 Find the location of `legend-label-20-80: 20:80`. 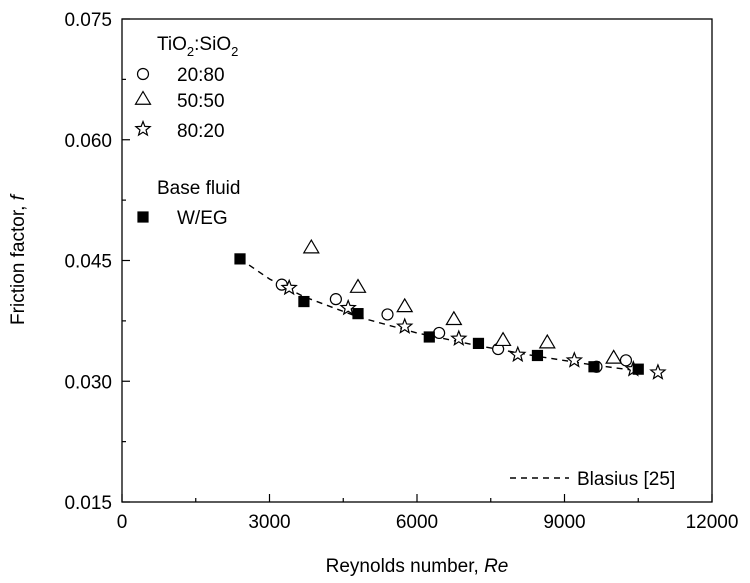

legend-label-20-80: 20:80 is located at coordinates (201, 75).